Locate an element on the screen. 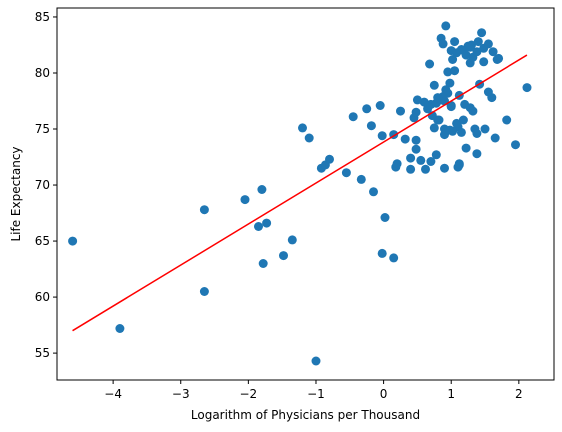 Image resolution: width=562 pixels, height=432 pixels. x-tick-label: 1 is located at coordinates (451, 394).